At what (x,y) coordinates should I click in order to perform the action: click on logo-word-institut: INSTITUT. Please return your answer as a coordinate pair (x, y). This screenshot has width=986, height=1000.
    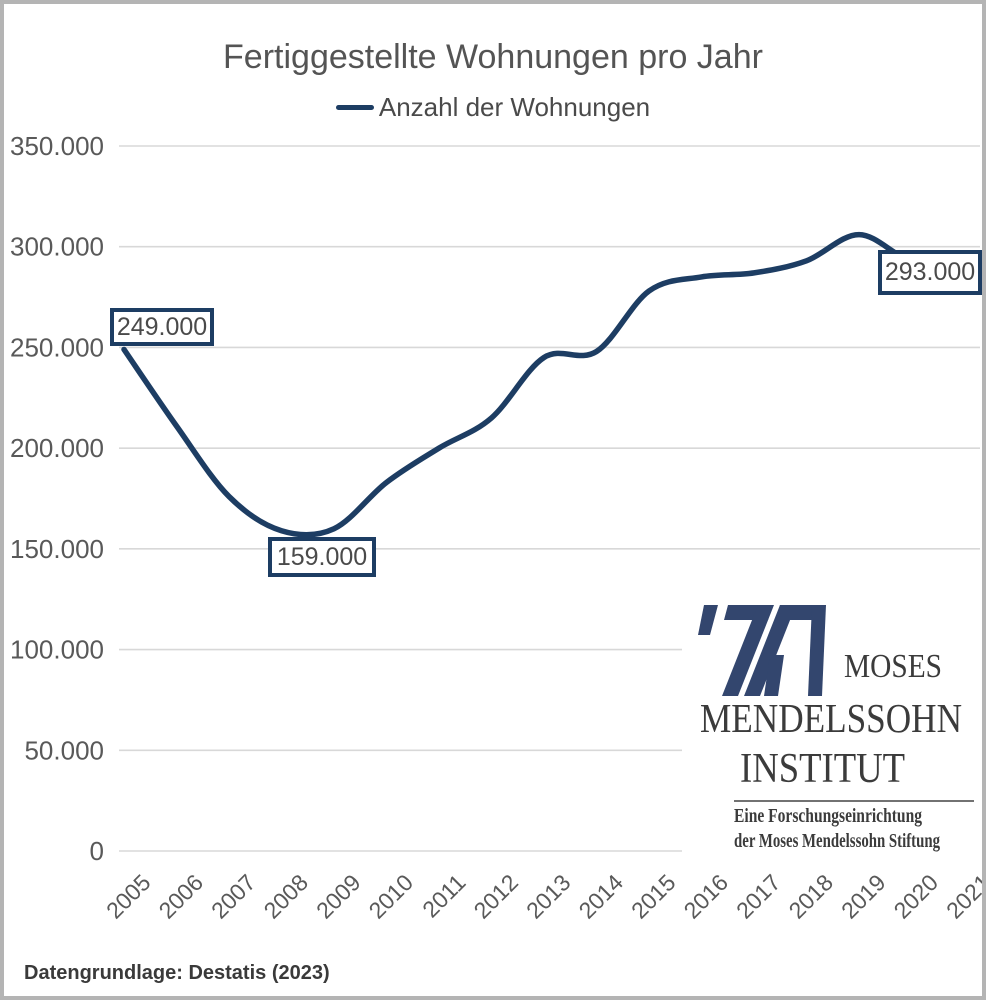
    Looking at the image, I should click on (822, 769).